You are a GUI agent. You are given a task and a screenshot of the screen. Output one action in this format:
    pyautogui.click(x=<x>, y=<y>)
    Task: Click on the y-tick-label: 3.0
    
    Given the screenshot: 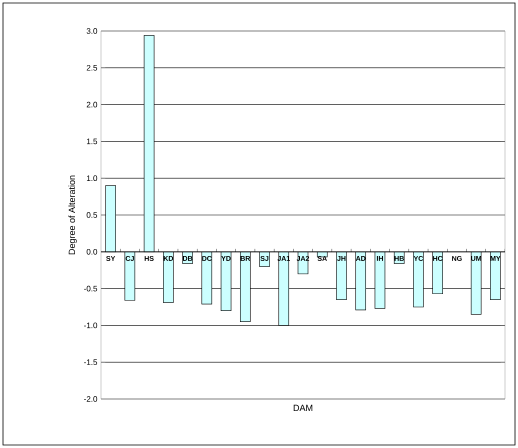 What is the action you would take?
    pyautogui.click(x=92, y=31)
    